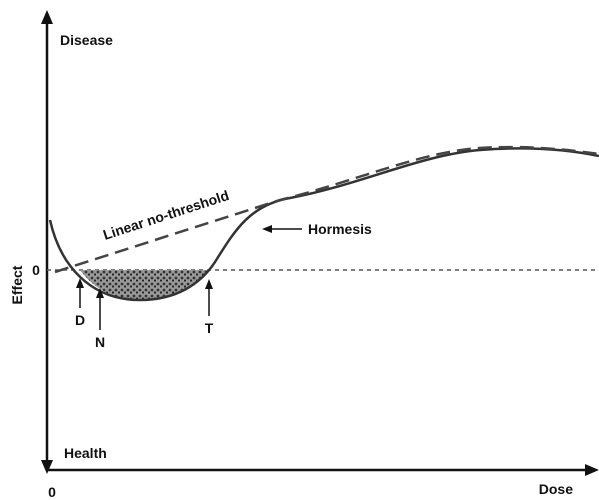 This screenshot has width=599, height=500. I want to click on t-arrow-head, so click(209, 284).